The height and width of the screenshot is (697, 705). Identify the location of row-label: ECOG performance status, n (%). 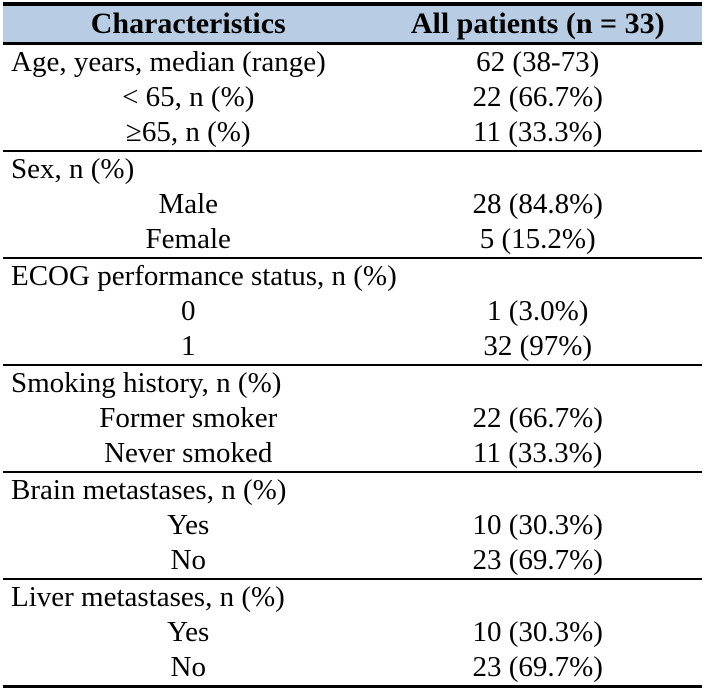
(200, 275).